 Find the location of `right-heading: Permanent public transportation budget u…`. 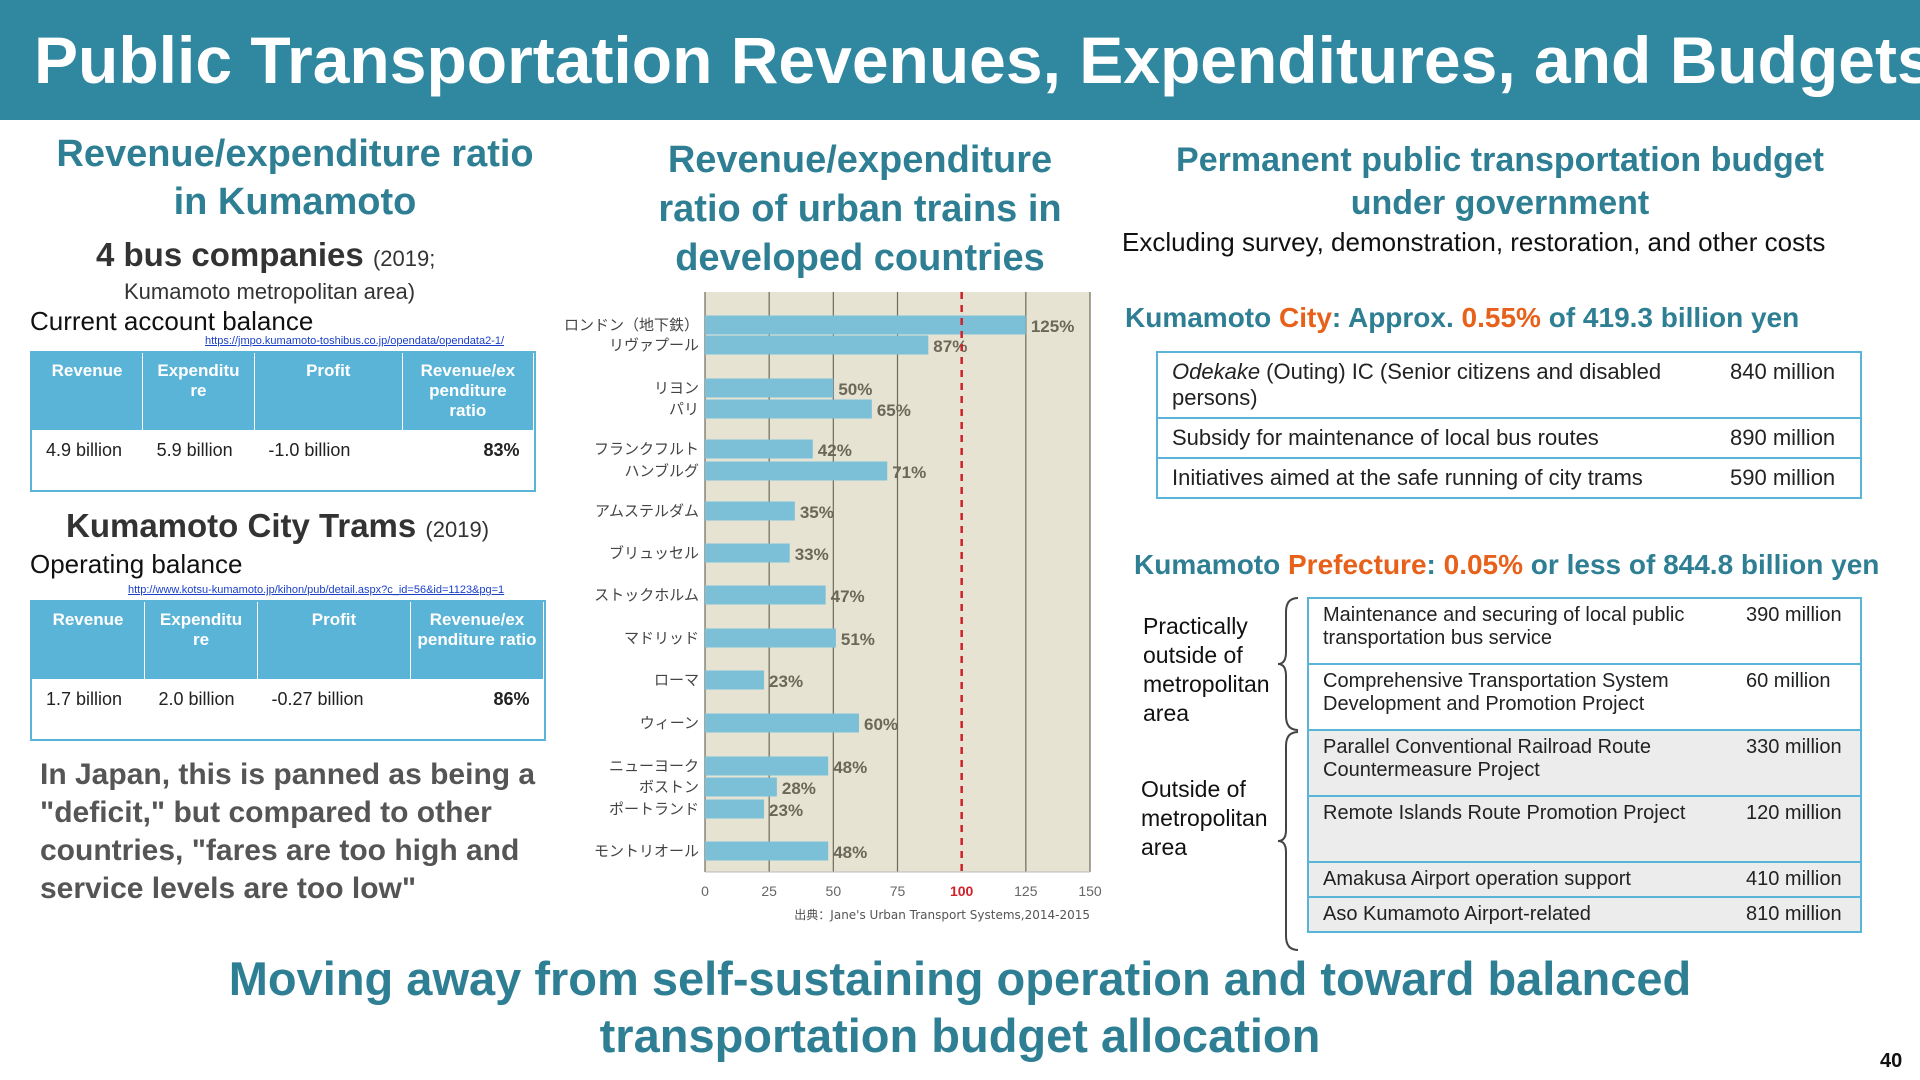

right-heading: Permanent public transportation budget u… is located at coordinates (1500, 182).